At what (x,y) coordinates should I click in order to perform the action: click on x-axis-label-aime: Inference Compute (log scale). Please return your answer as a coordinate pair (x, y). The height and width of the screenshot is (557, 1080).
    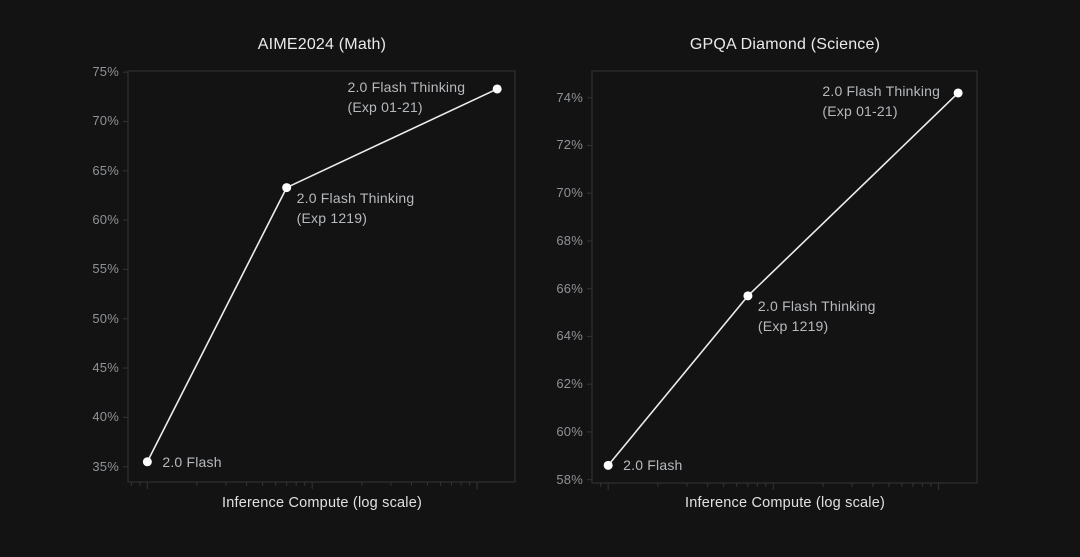
    Looking at the image, I should click on (322, 503).